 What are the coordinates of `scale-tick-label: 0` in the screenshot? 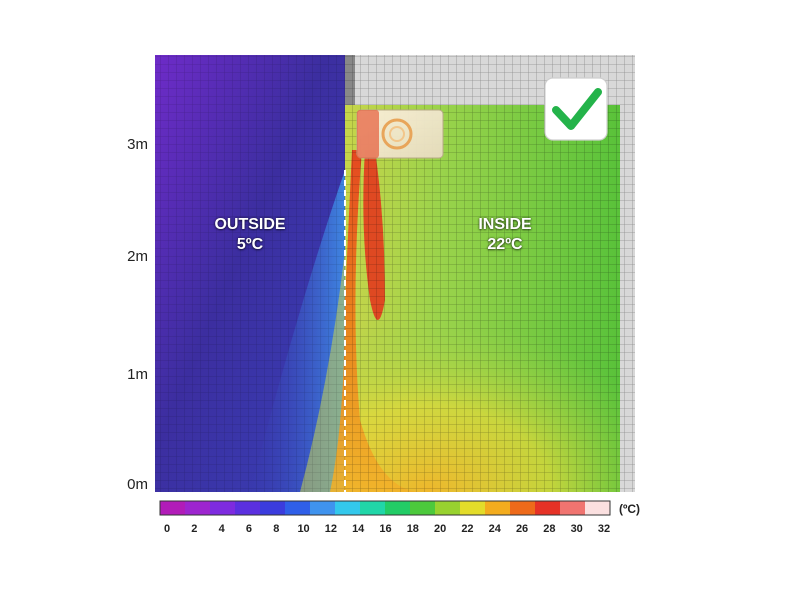 It's located at (167, 529).